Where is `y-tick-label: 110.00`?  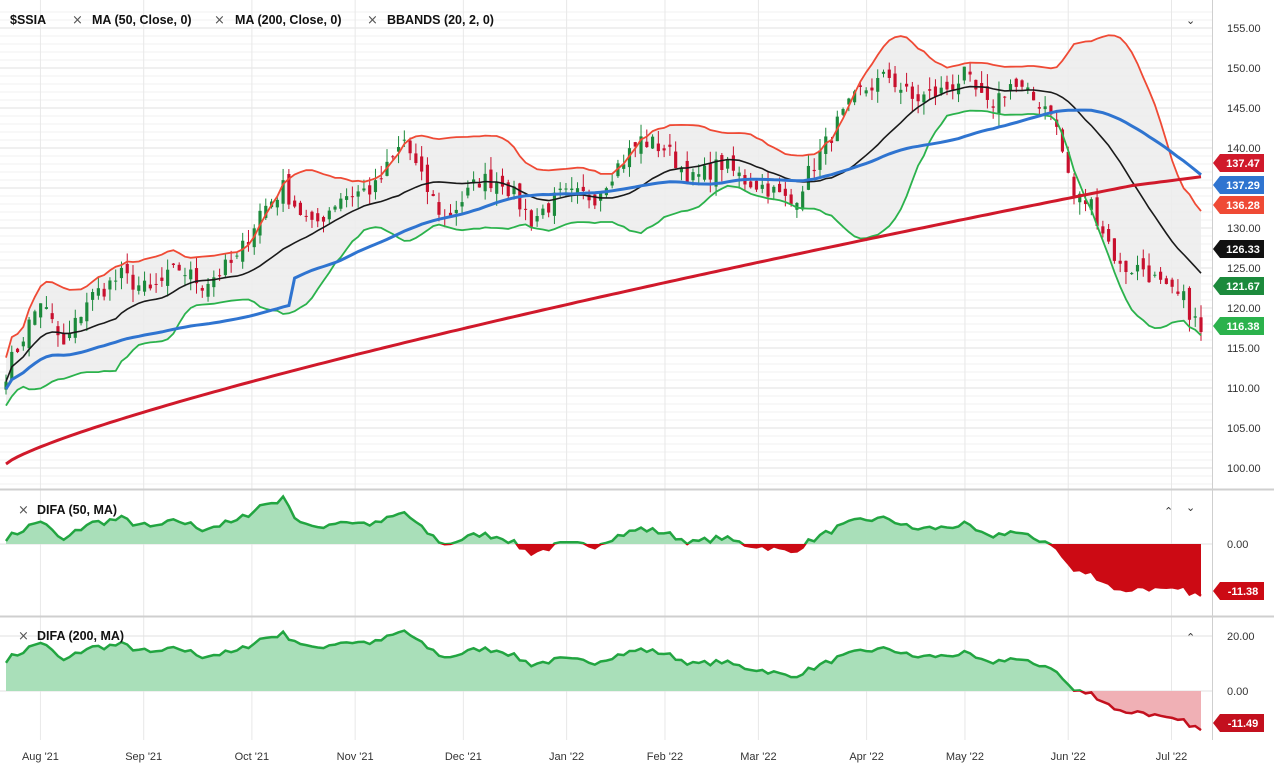
y-tick-label: 110.00 is located at coordinates (1243, 389).